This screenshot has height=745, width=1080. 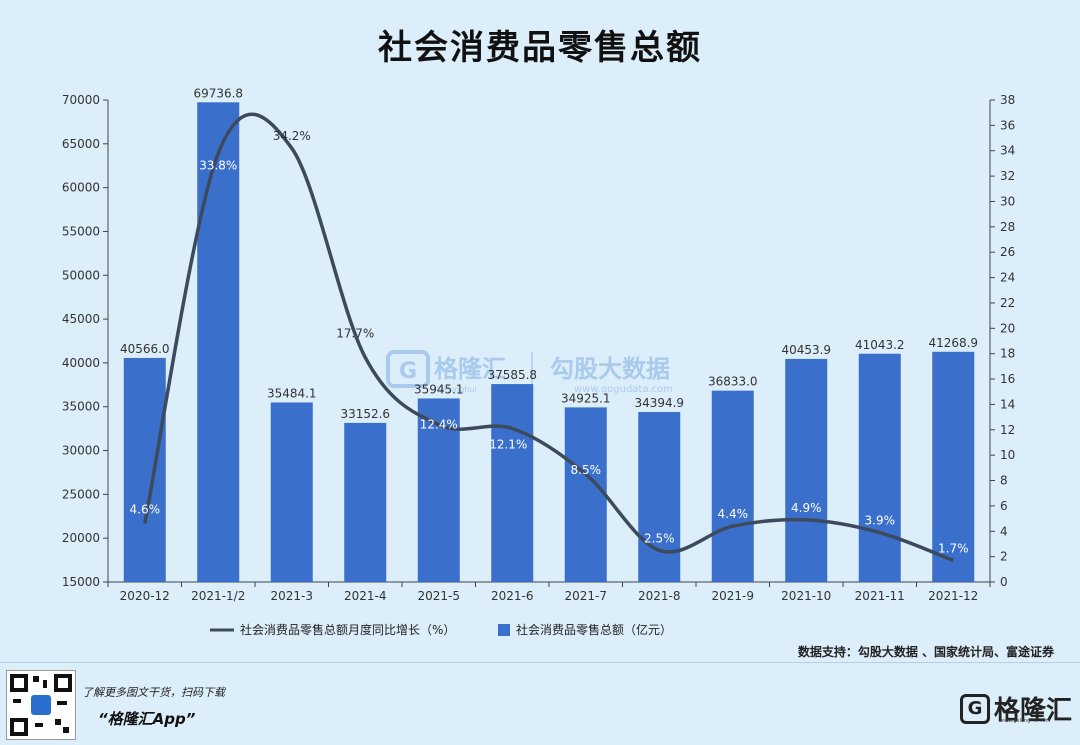 What do you see at coordinates (585, 596) in the screenshot?
I see `x-tick-label: 2021-7` at bounding box center [585, 596].